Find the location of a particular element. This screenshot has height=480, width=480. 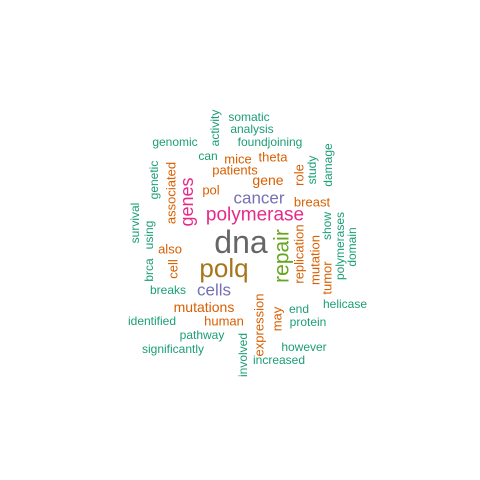

word-foundjoining: foundjoining is located at coordinates (270, 142).